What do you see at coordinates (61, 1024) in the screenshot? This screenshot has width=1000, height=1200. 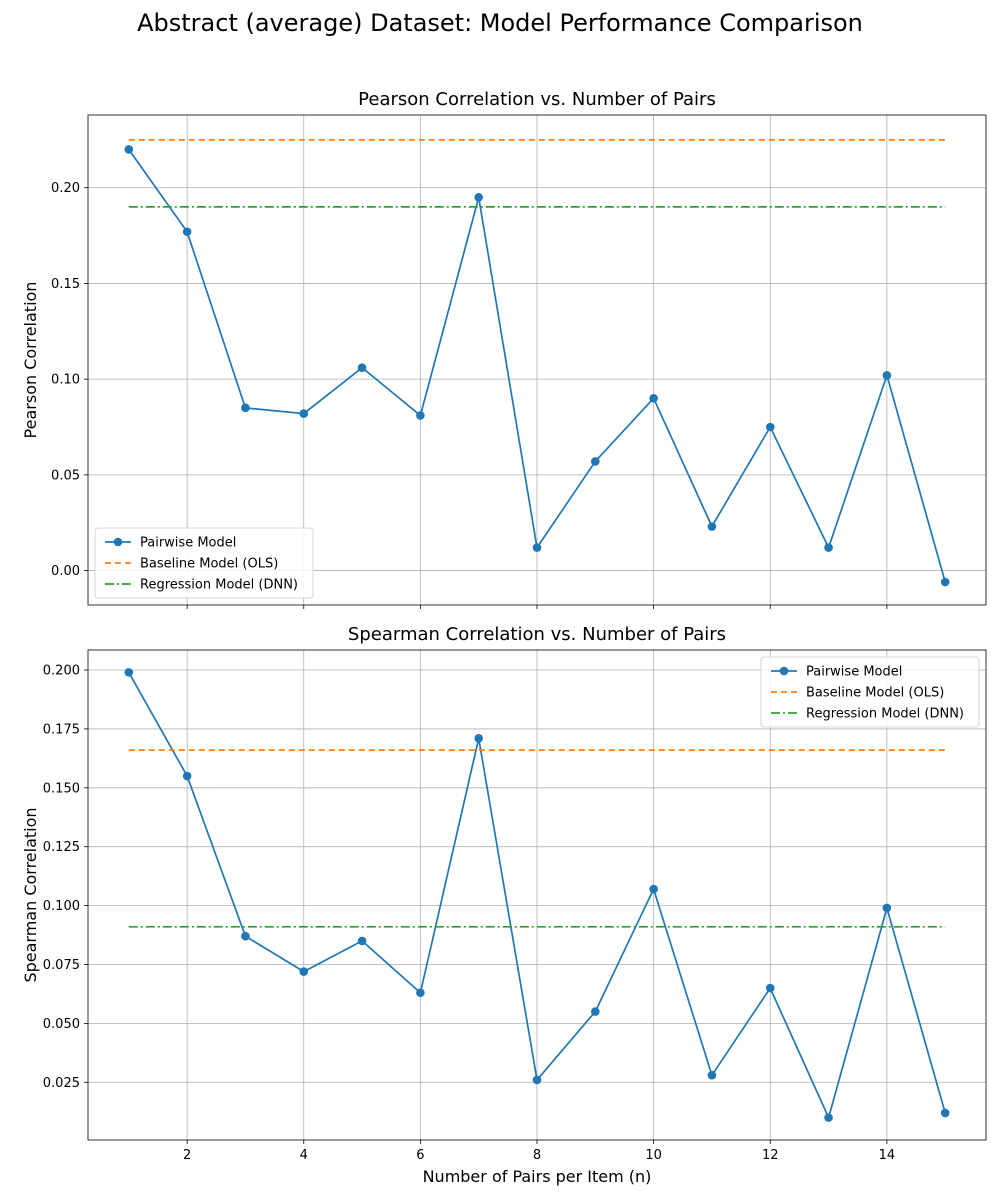 I see `y-tick-label: 0.050` at bounding box center [61, 1024].